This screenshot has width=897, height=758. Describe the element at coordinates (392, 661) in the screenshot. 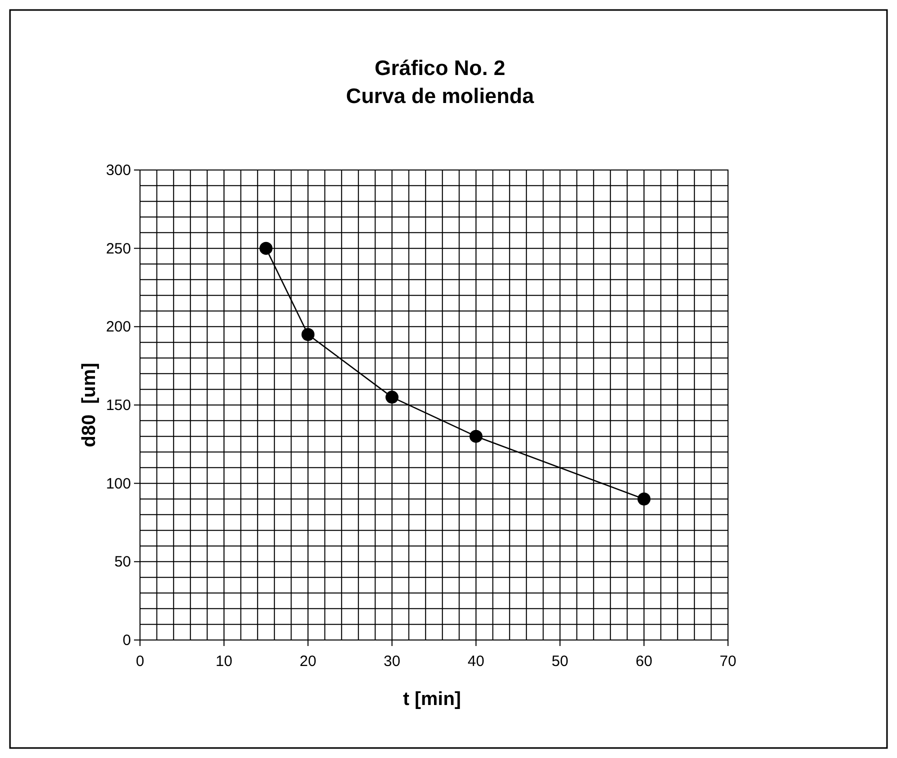

I see `x-tick-label: 30` at that location.